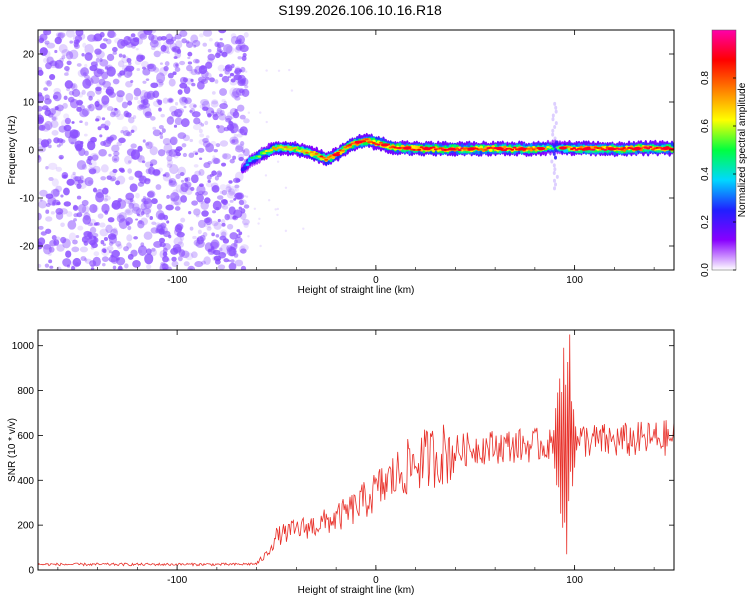 This screenshot has width=750, height=600. Describe the element at coordinates (376, 580) in the screenshot. I see `x-tick-label: 0` at that location.